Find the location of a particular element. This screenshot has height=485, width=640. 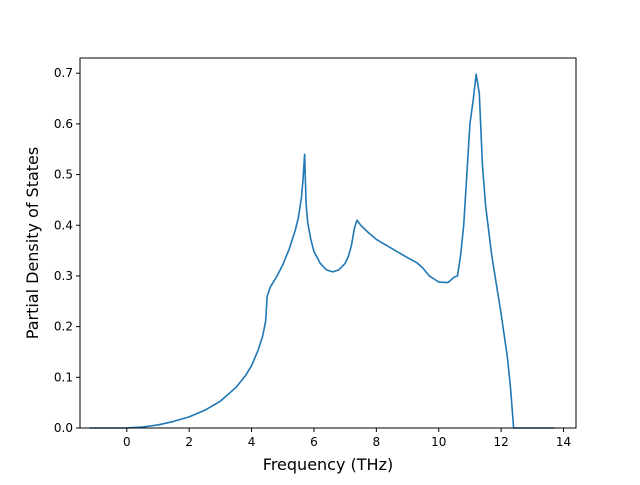

x-axis-label: Frequency (THz) is located at coordinates (328, 464).